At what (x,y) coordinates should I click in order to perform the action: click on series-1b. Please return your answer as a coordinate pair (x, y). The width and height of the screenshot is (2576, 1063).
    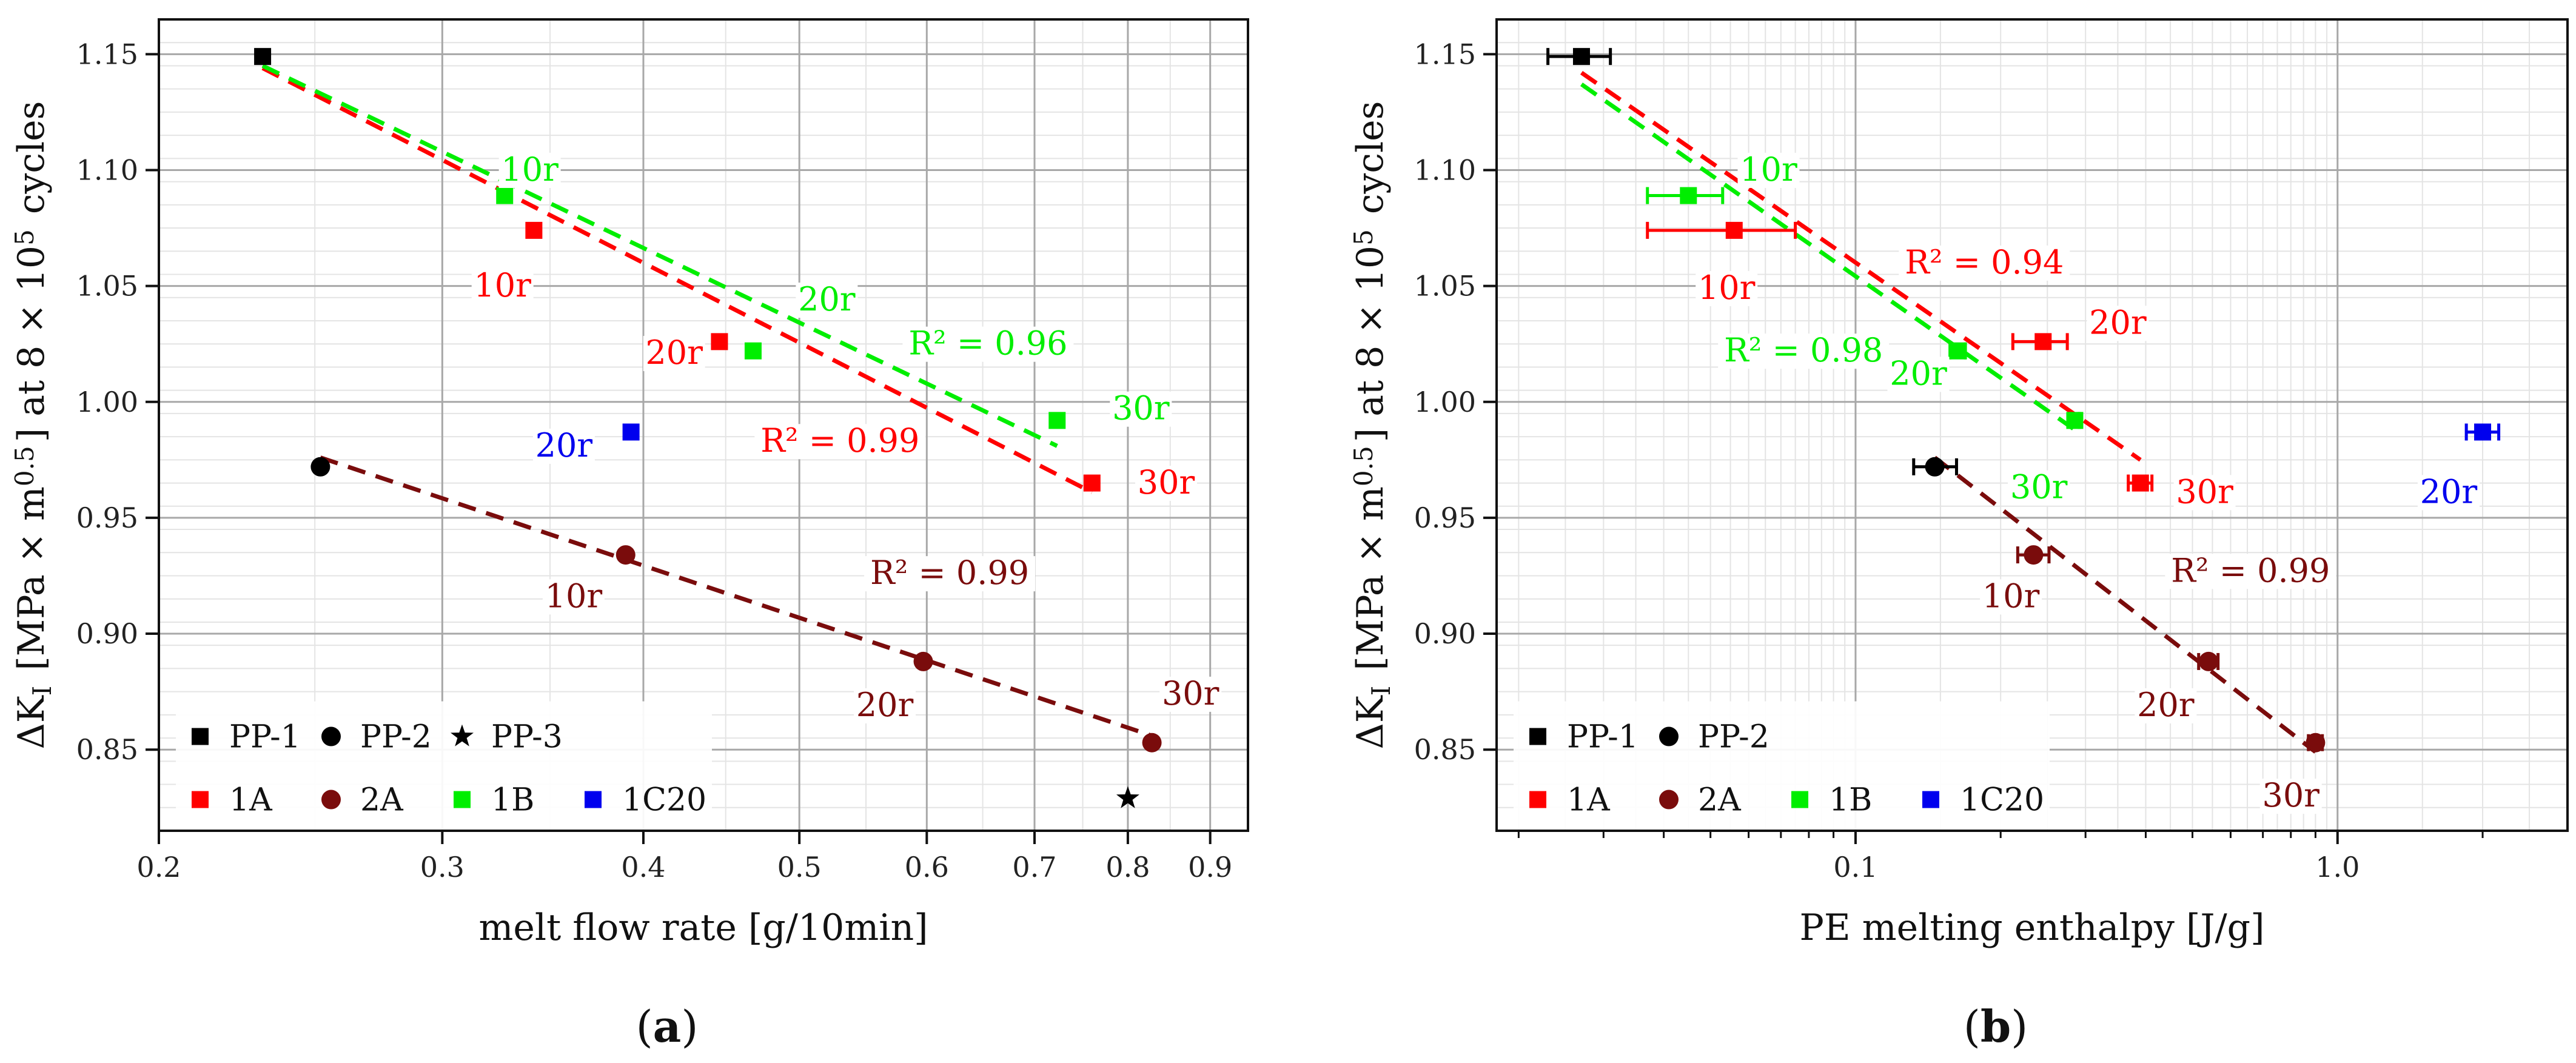
    Looking at the image, I should click on (781, 308).